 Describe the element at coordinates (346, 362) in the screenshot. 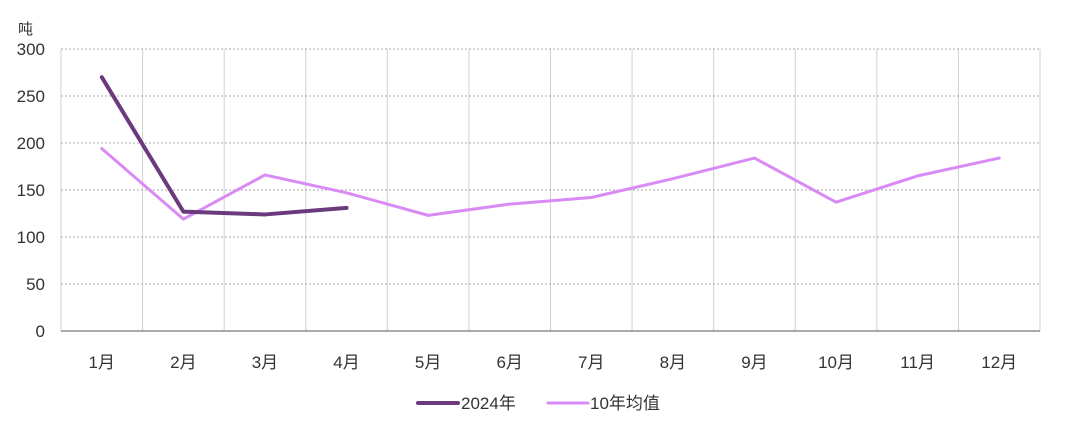

I see `x-tick-label: 4月` at that location.